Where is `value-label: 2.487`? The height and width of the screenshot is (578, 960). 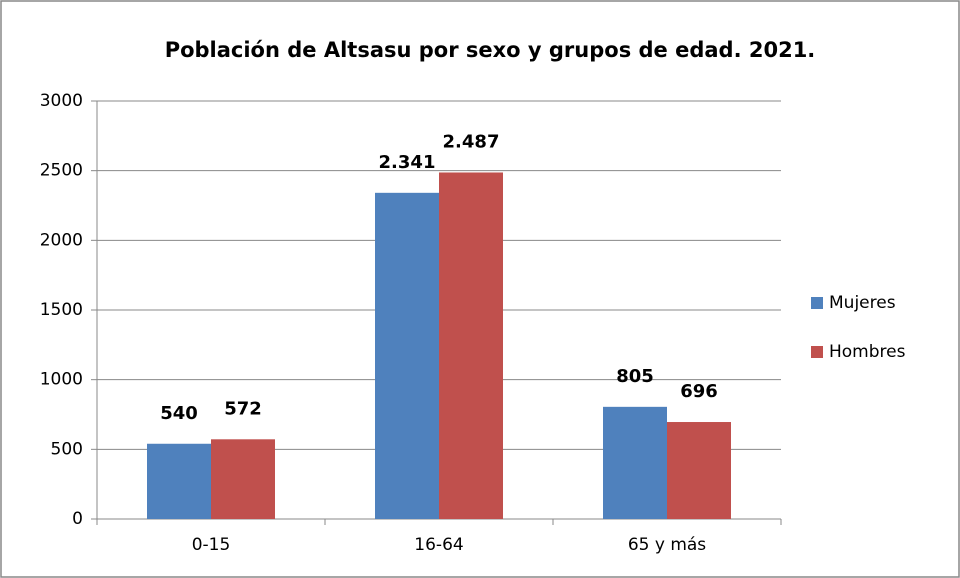
value-label: 2.487 is located at coordinates (471, 141).